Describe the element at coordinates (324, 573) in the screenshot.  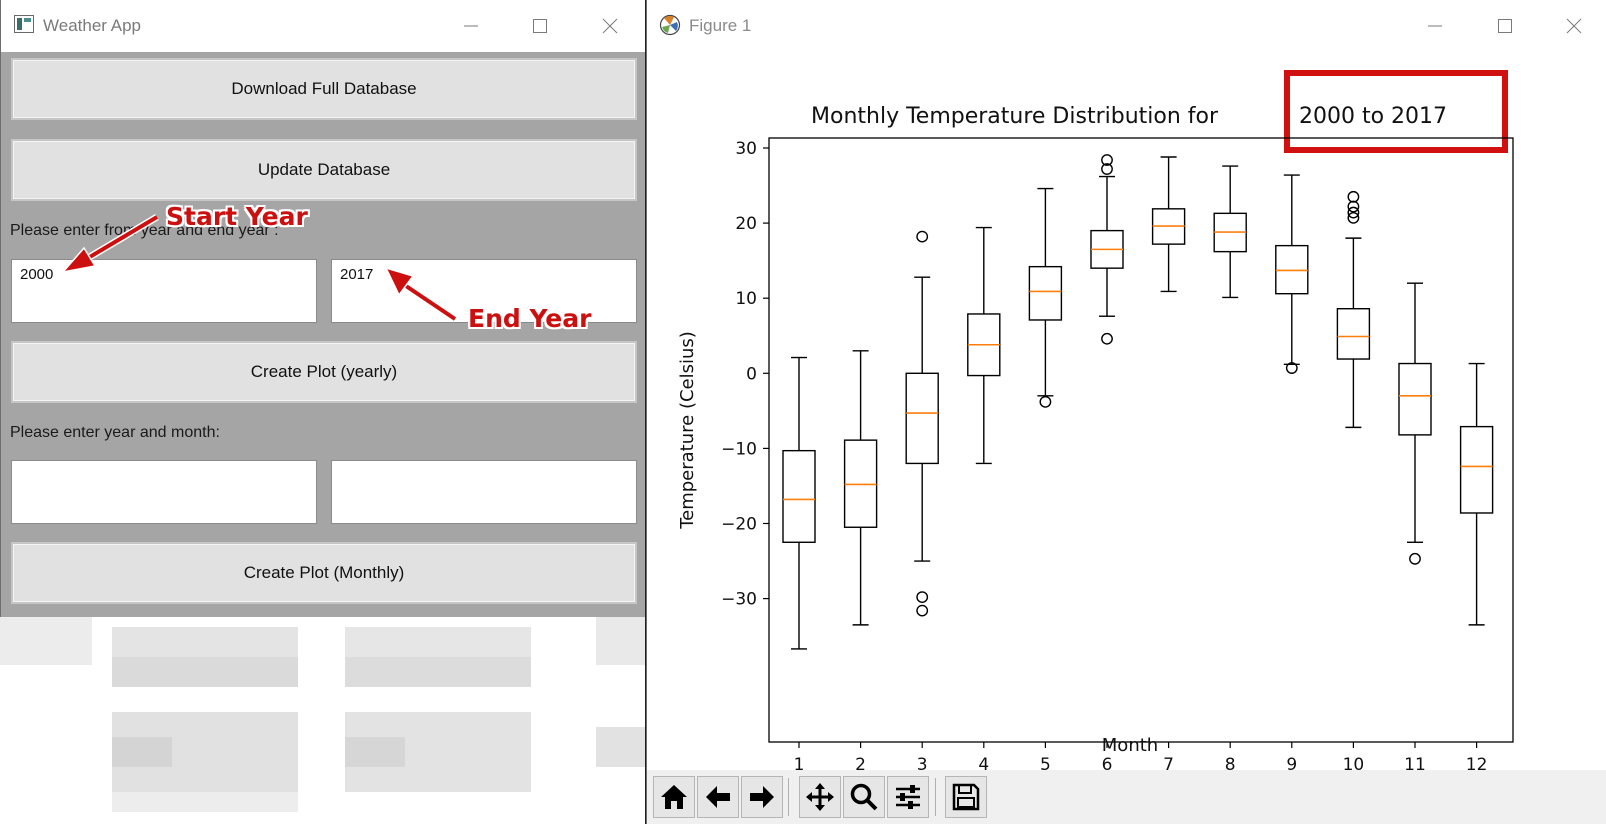
I see `create-plot-monthly-button: Create Plot (Monthly)` at that location.